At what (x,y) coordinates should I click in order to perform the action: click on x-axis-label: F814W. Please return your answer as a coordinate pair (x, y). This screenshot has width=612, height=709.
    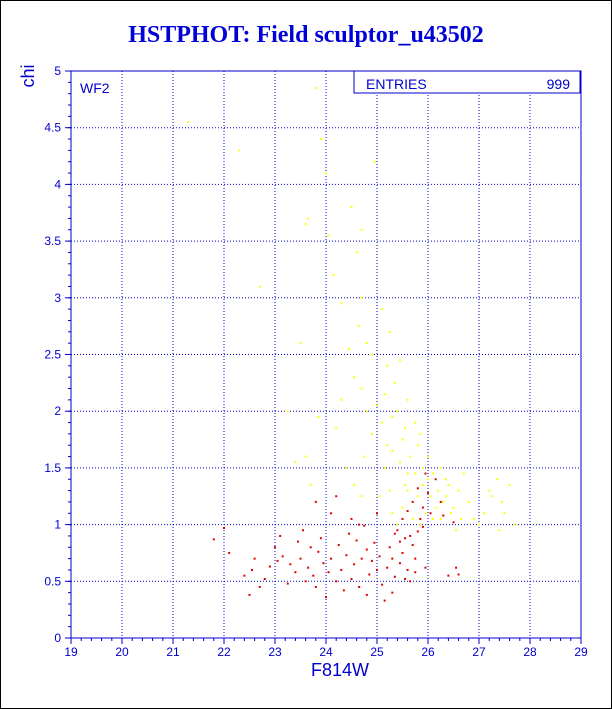
    Looking at the image, I should click on (340, 670).